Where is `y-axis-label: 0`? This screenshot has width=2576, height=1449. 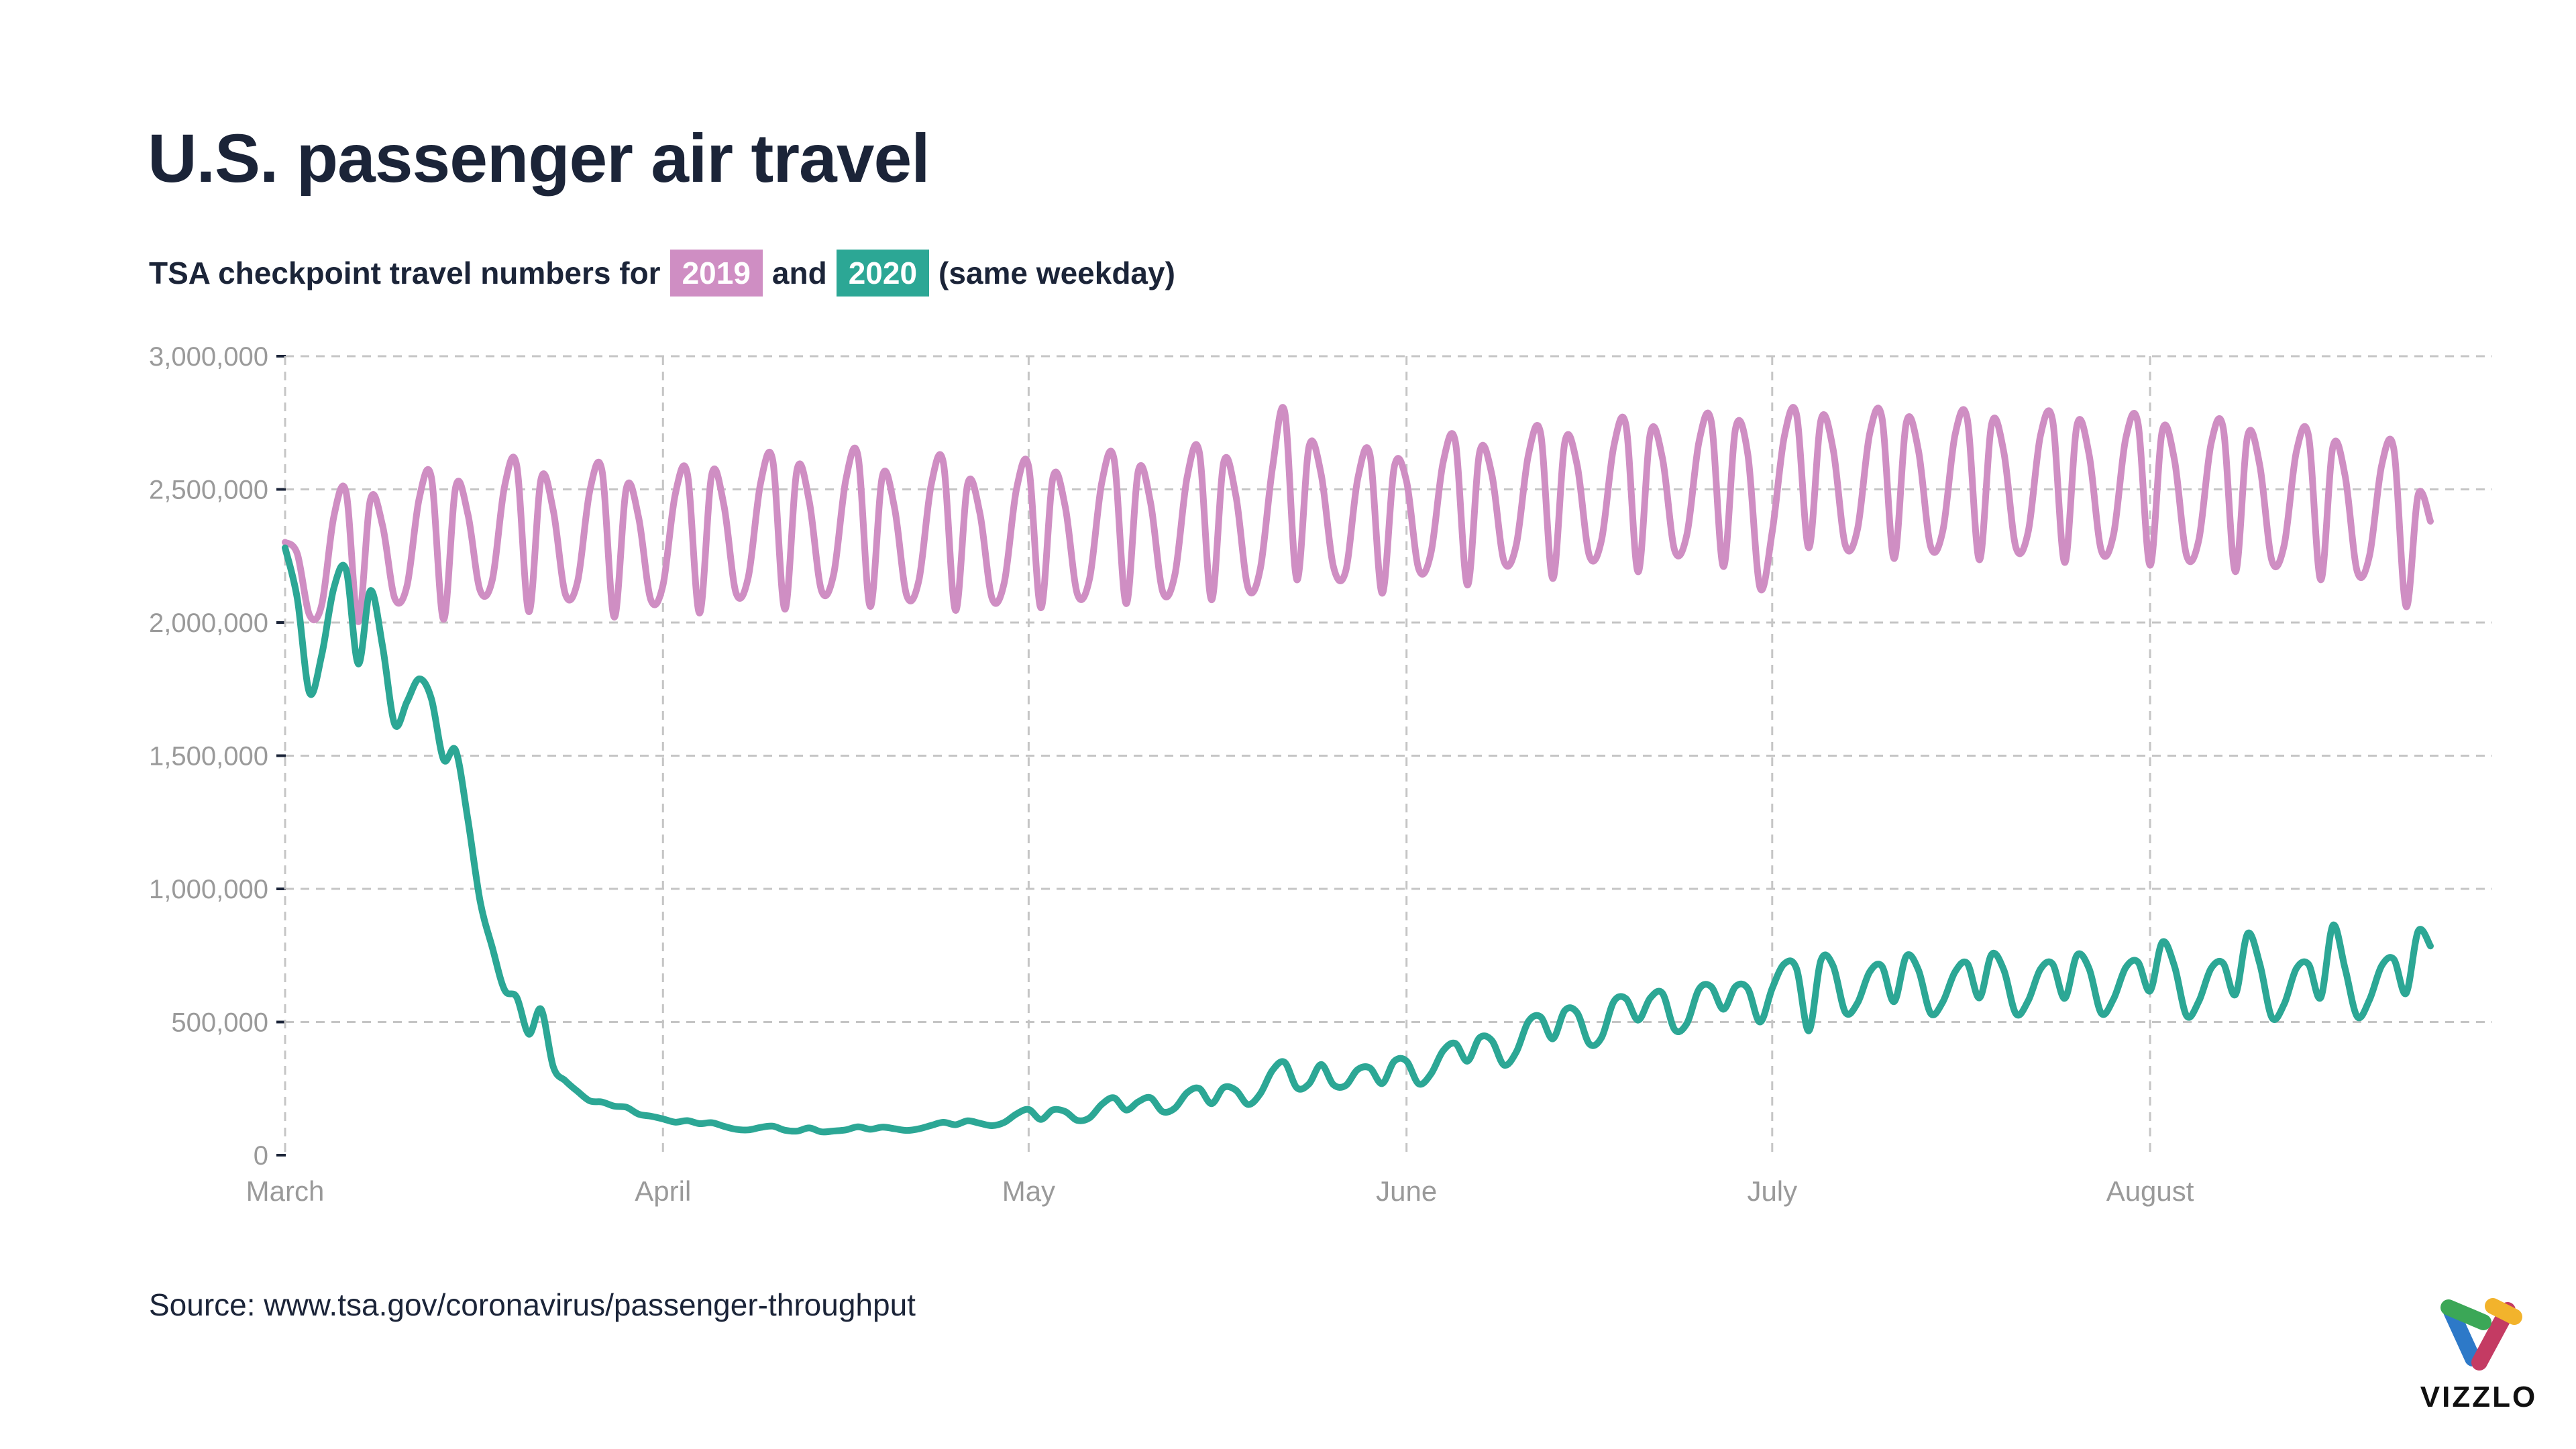
y-axis-label: 0 is located at coordinates (261, 1156).